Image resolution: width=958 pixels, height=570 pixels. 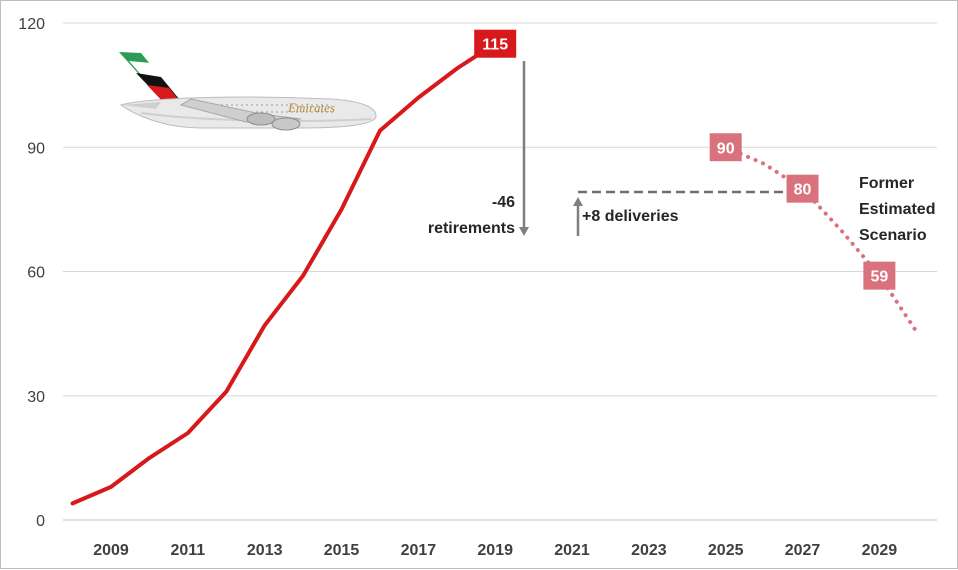 What do you see at coordinates (879, 277) in the screenshot?
I see `data-label: 59` at bounding box center [879, 277].